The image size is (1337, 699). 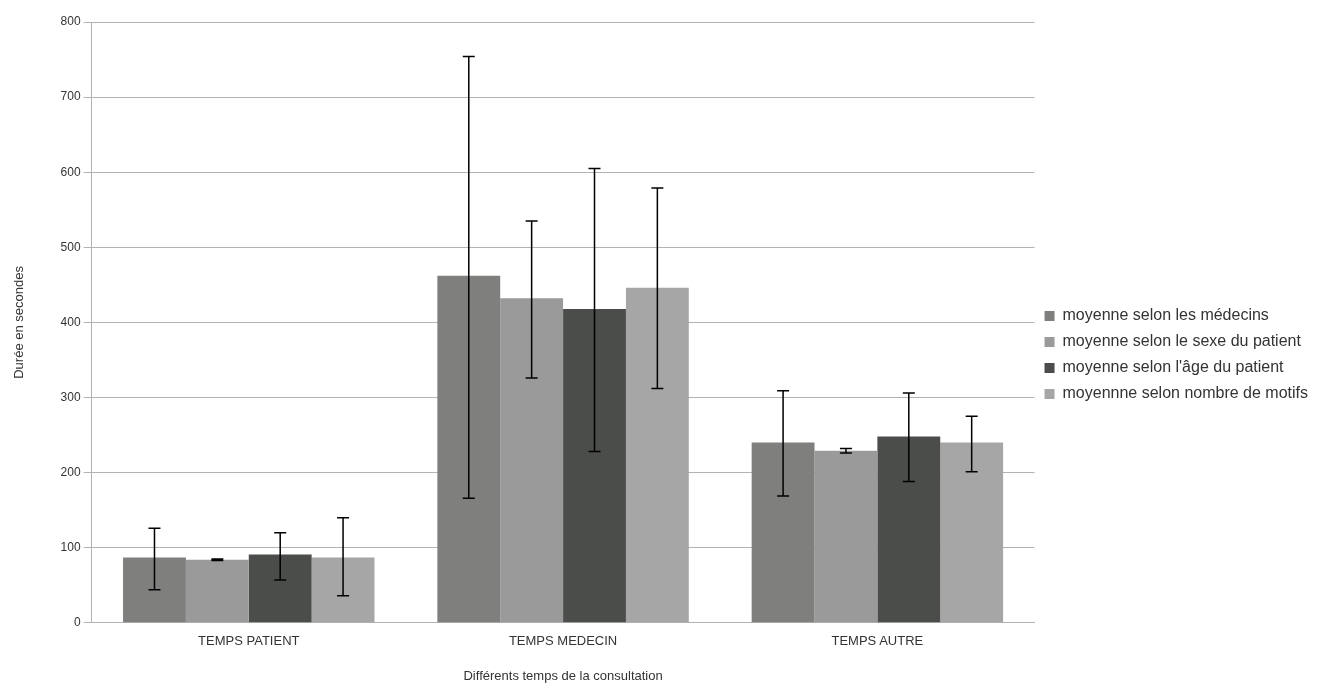 What do you see at coordinates (70, 96) in the screenshot?
I see `y-tick-label: 700` at bounding box center [70, 96].